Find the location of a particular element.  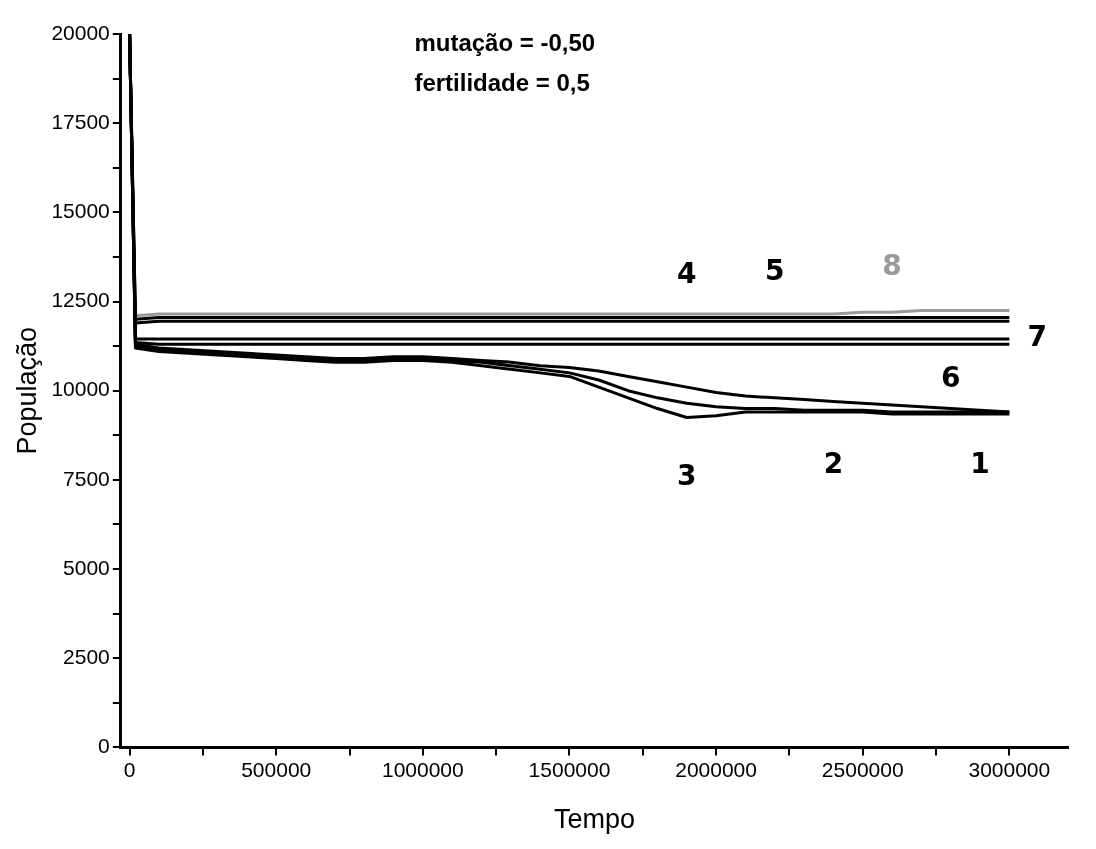

x-tick-label: 3000000 is located at coordinates (1009, 769).